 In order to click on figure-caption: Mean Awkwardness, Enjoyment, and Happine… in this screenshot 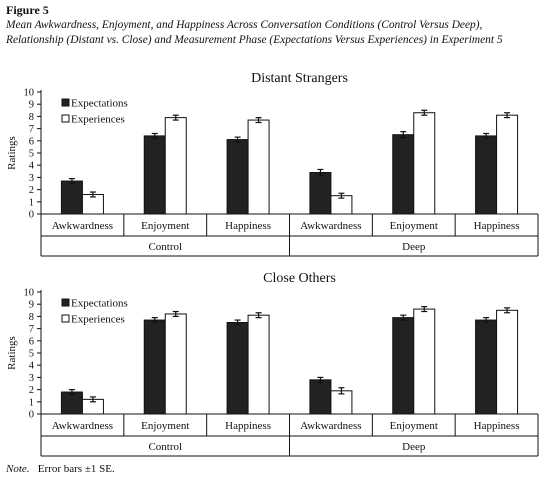, I will do `click(254, 32)`.